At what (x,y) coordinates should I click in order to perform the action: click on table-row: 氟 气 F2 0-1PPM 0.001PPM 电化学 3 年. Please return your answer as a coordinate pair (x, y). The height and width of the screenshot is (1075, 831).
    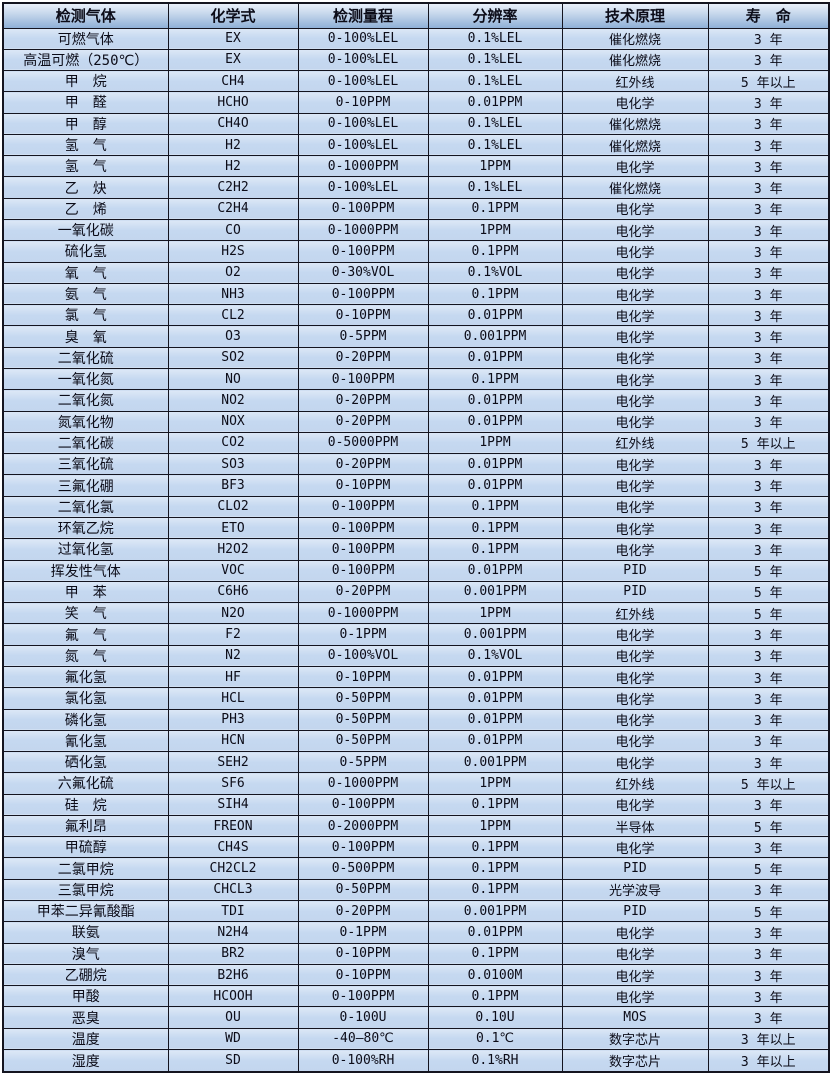
    Looking at the image, I should click on (416, 634).